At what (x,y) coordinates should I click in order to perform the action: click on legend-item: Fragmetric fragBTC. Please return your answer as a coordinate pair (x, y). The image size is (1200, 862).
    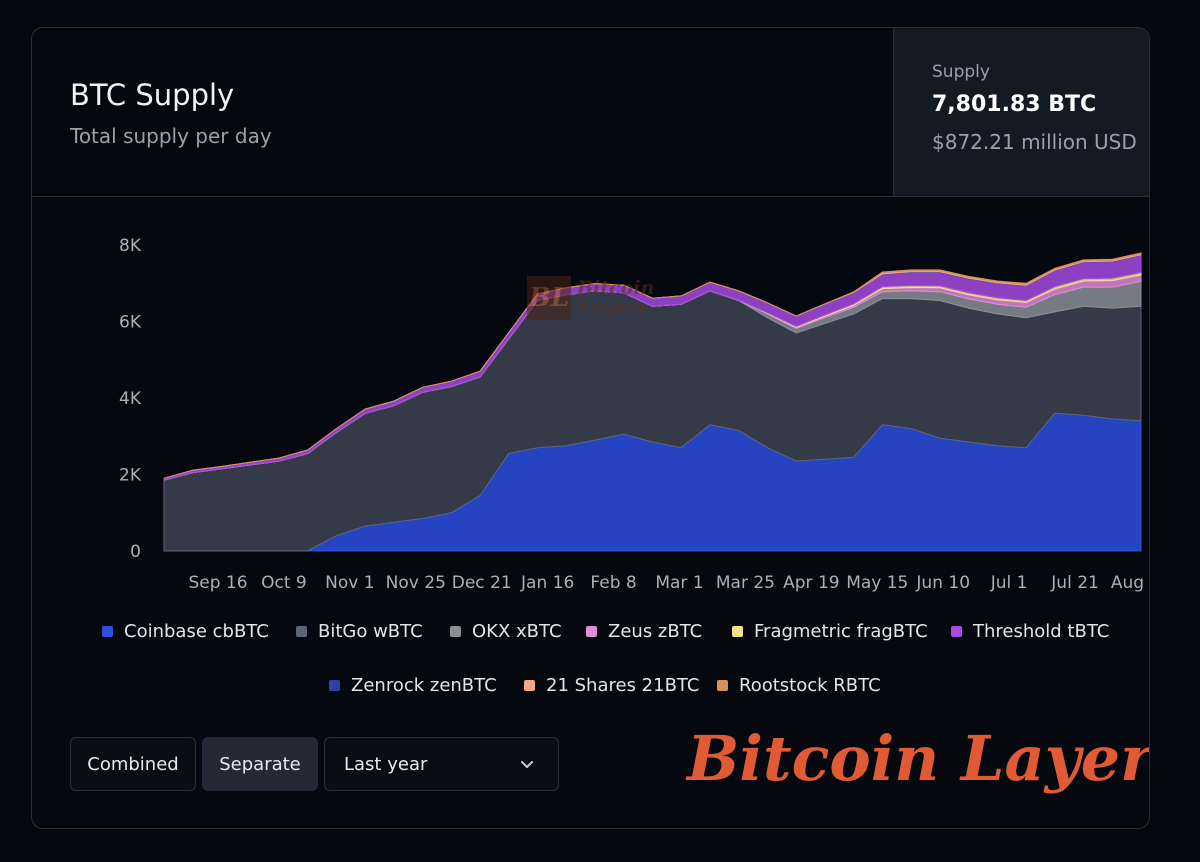
    Looking at the image, I should click on (830, 631).